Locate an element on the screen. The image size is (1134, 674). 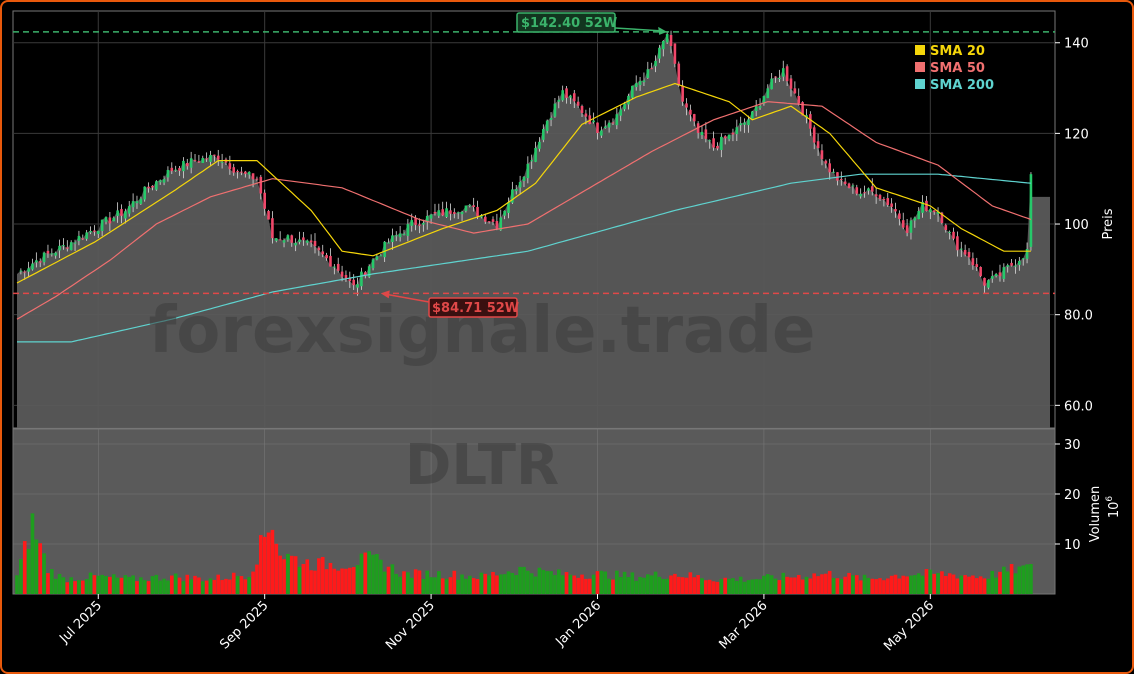
x-tick-label: Jan 2026 is located at coordinates (579, 624).